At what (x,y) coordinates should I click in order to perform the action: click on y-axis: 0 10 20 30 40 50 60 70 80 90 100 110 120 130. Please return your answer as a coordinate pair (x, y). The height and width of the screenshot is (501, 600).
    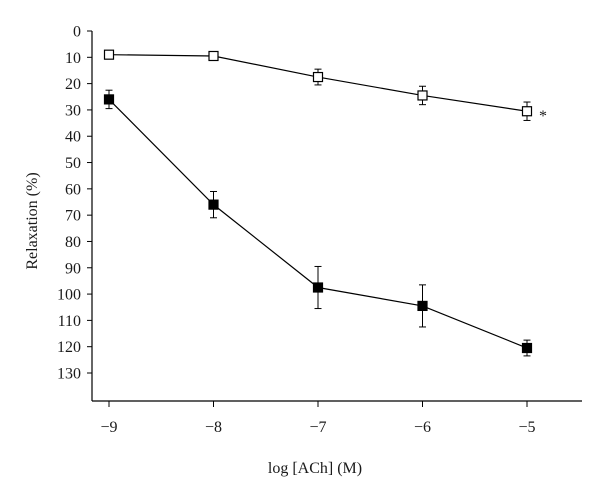
    Looking at the image, I should click on (75, 212).